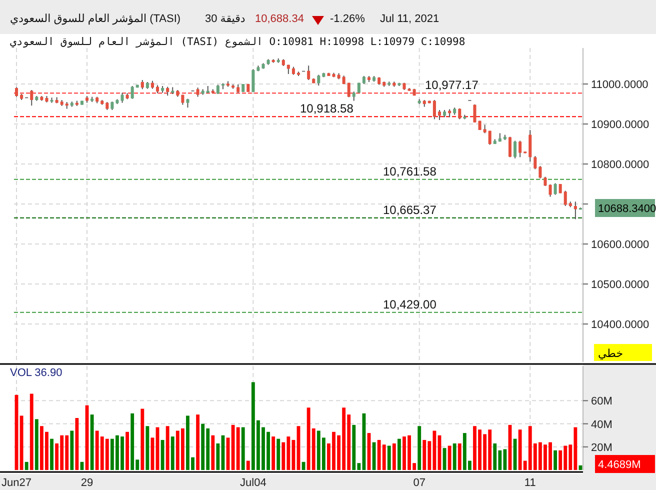 This screenshot has width=656, height=490. I want to click on x-tick-label: 07, so click(419, 483).